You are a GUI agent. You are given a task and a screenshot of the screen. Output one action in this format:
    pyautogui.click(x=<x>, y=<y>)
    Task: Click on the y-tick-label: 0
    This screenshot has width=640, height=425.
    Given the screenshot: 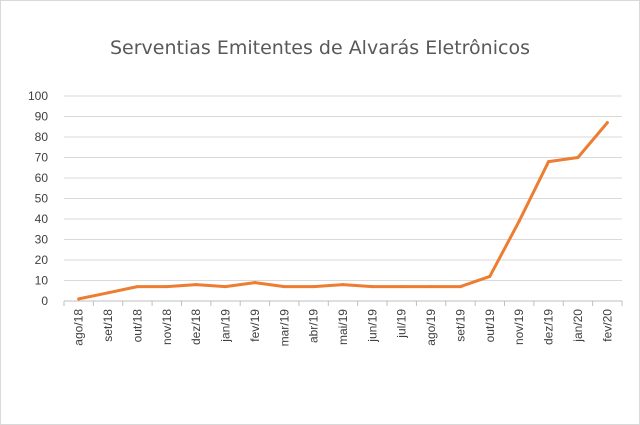 What is the action you would take?
    pyautogui.click(x=44, y=301)
    